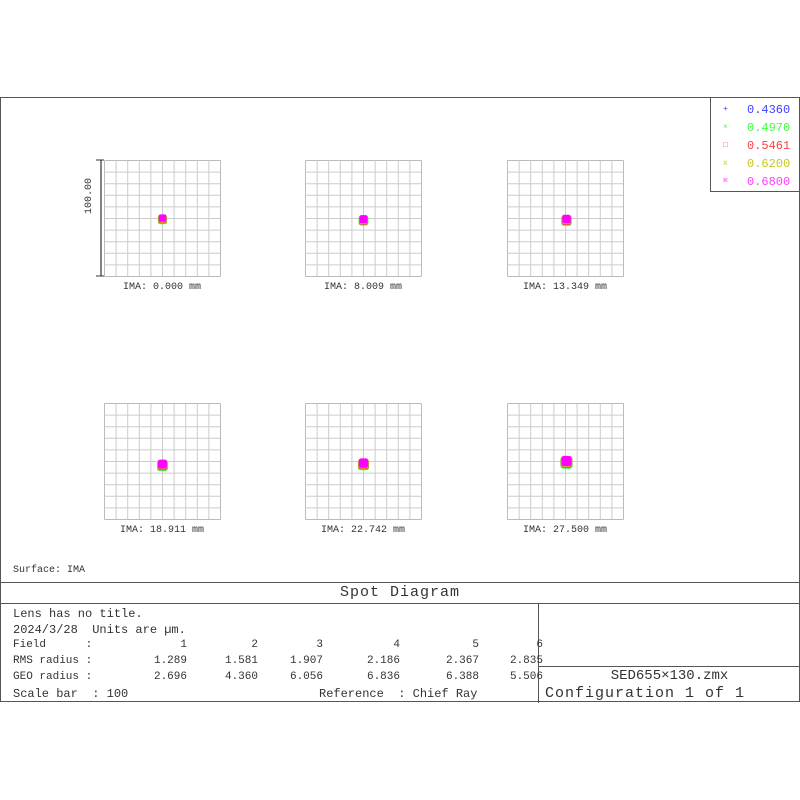 The width and height of the screenshot is (800, 800). Describe the element at coordinates (564, 287) in the screenshot. I see `field-label: IMA: 13.349 mm` at that location.